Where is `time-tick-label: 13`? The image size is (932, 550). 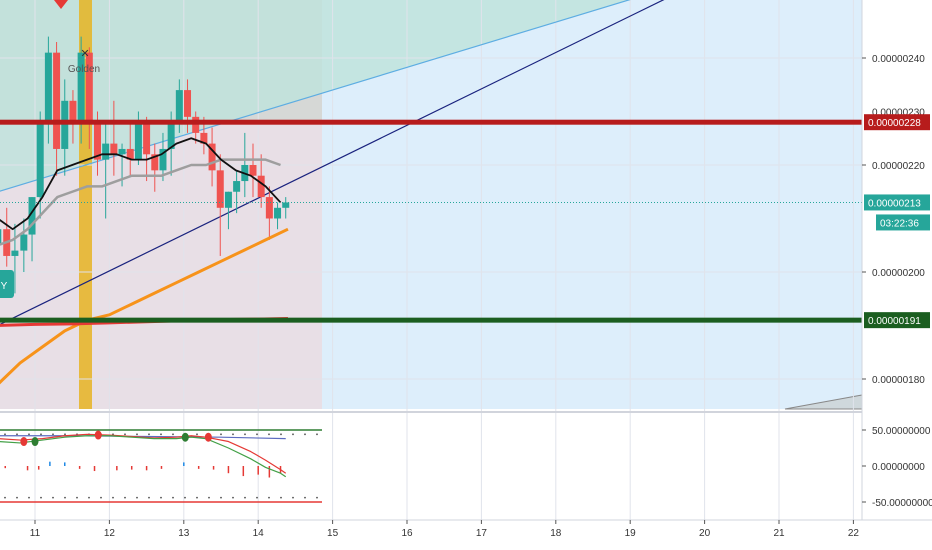
time-tick-label: 13 is located at coordinates (184, 533).